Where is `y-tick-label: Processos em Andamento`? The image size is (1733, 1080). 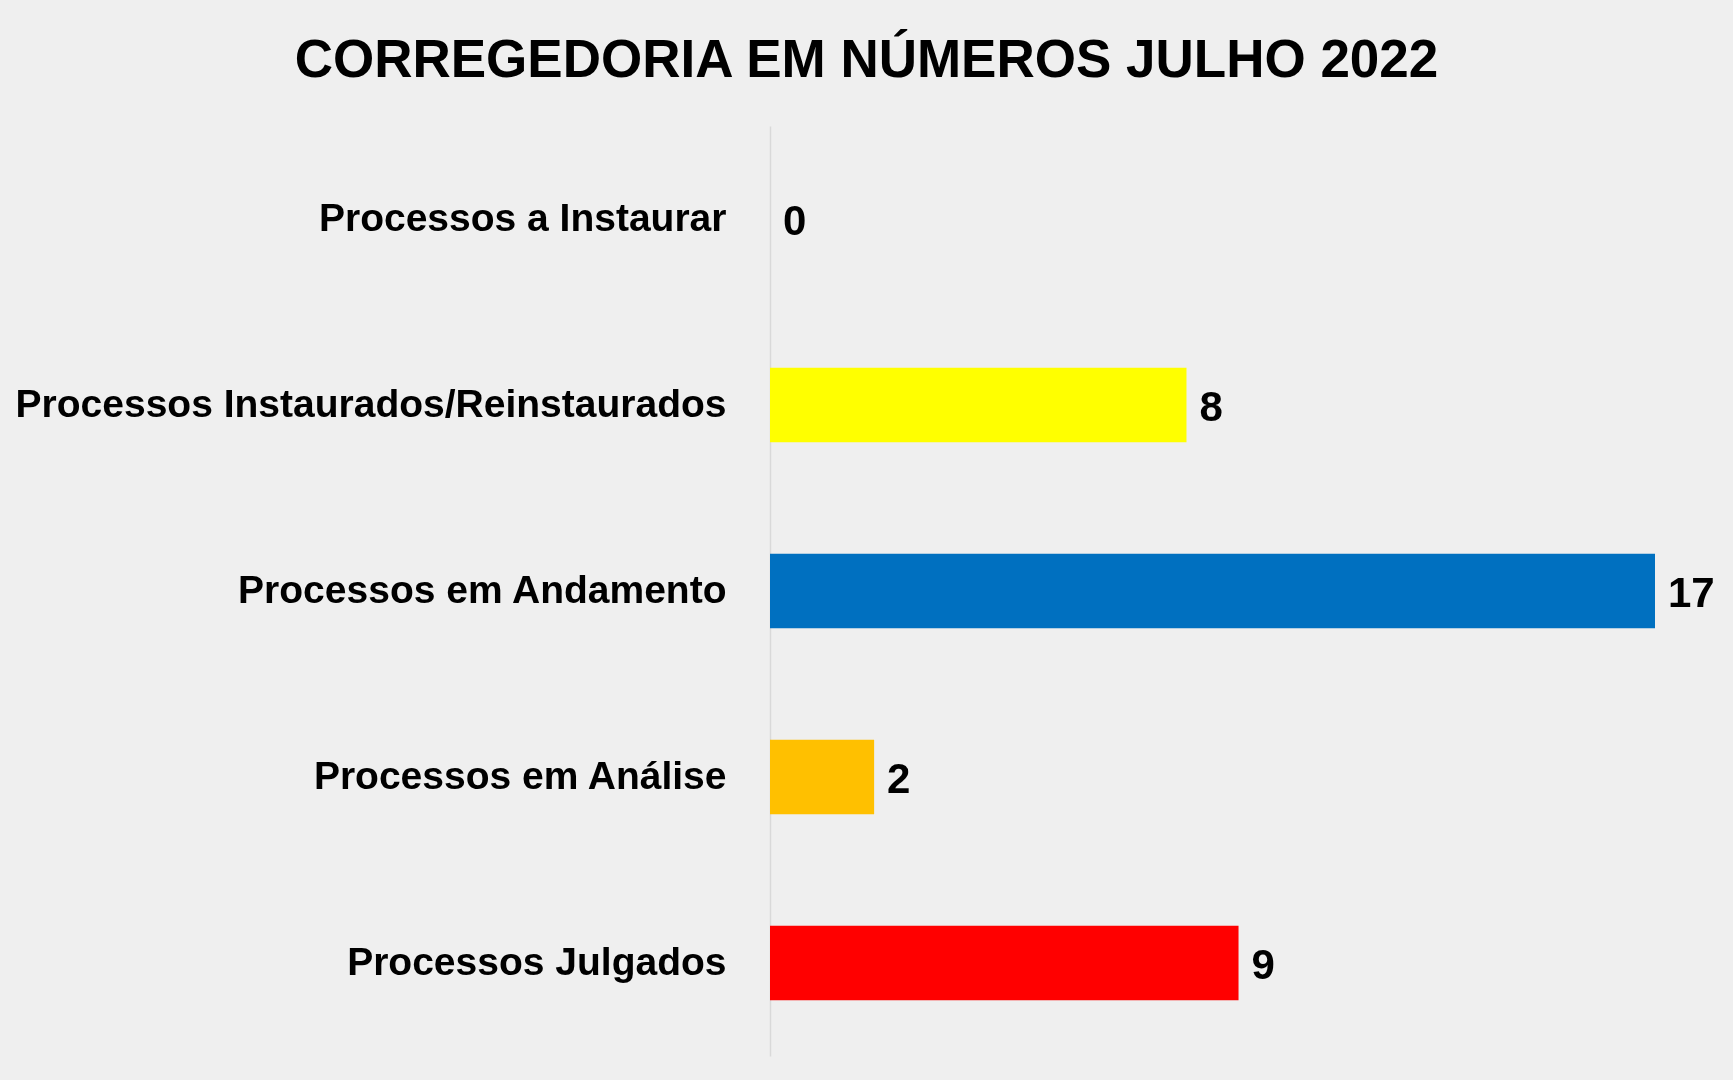
y-tick-label: Processos em Andamento is located at coordinates (482, 589).